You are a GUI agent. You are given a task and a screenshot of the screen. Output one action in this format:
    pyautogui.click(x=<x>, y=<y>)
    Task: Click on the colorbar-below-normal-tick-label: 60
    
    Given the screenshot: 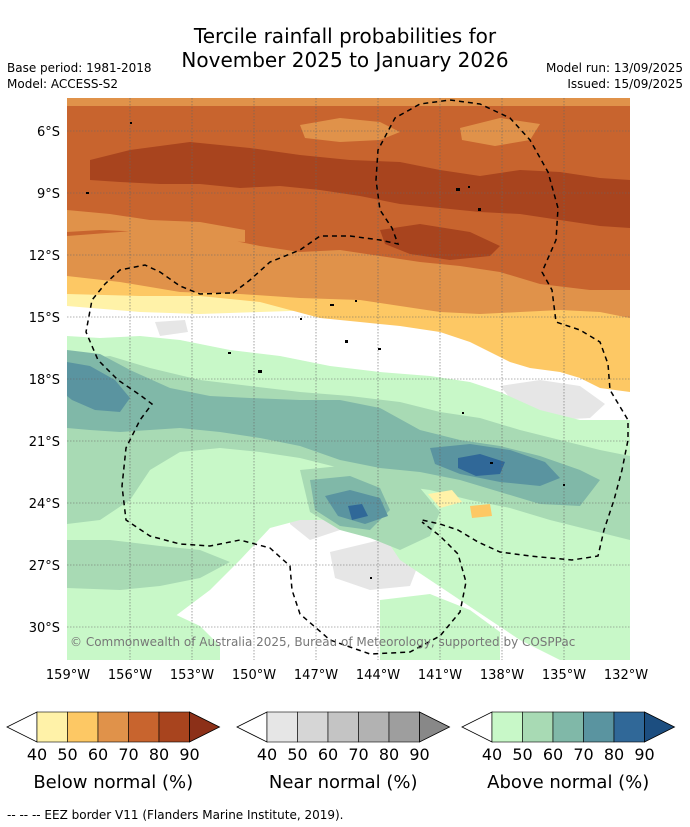 What is the action you would take?
    pyautogui.click(x=98, y=754)
    